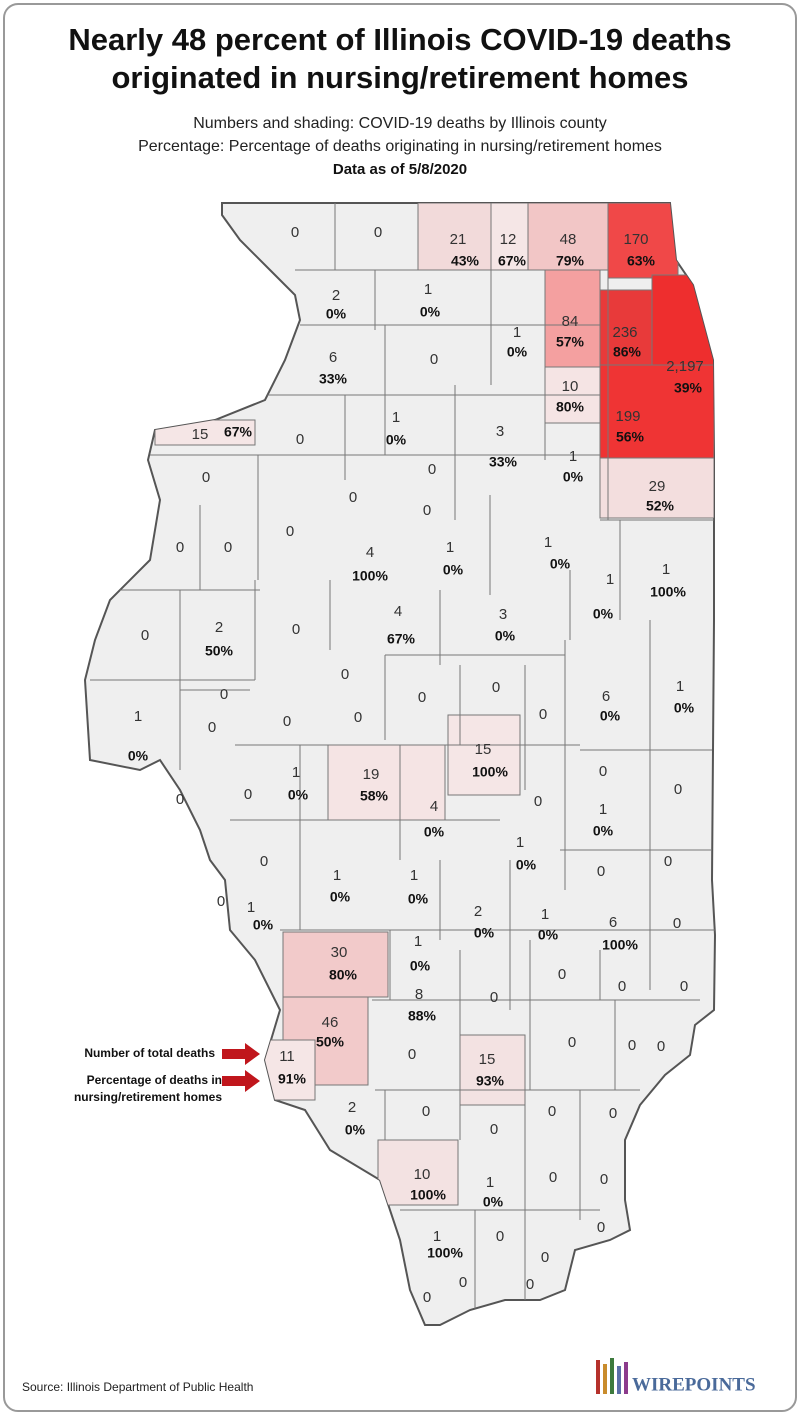 Image resolution: width=800 pixels, height=1420 pixels. What do you see at coordinates (400, 169) in the screenshot?
I see `date: Data as of 5/8/2020` at bounding box center [400, 169].